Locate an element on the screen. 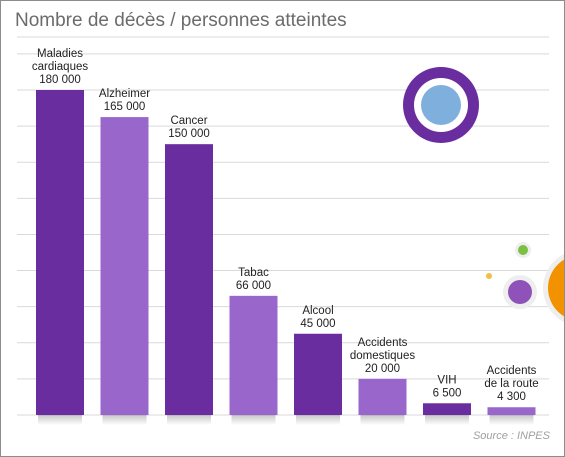 This screenshot has width=565, height=457. value-label: 6 500 is located at coordinates (447, 393).